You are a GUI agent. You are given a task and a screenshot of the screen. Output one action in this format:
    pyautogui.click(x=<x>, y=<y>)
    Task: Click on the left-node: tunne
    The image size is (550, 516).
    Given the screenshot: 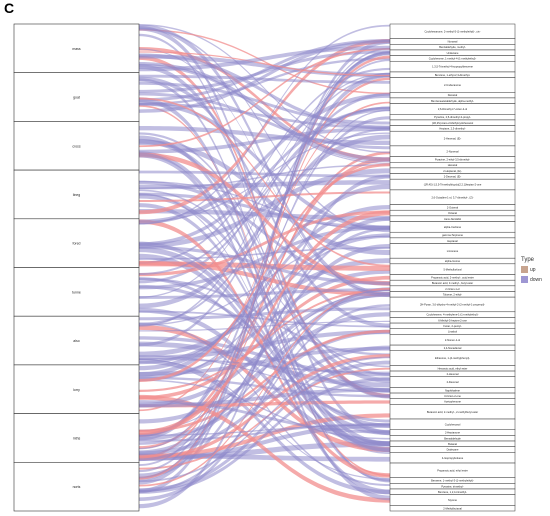 What is the action you would take?
    pyautogui.click(x=76, y=292)
    